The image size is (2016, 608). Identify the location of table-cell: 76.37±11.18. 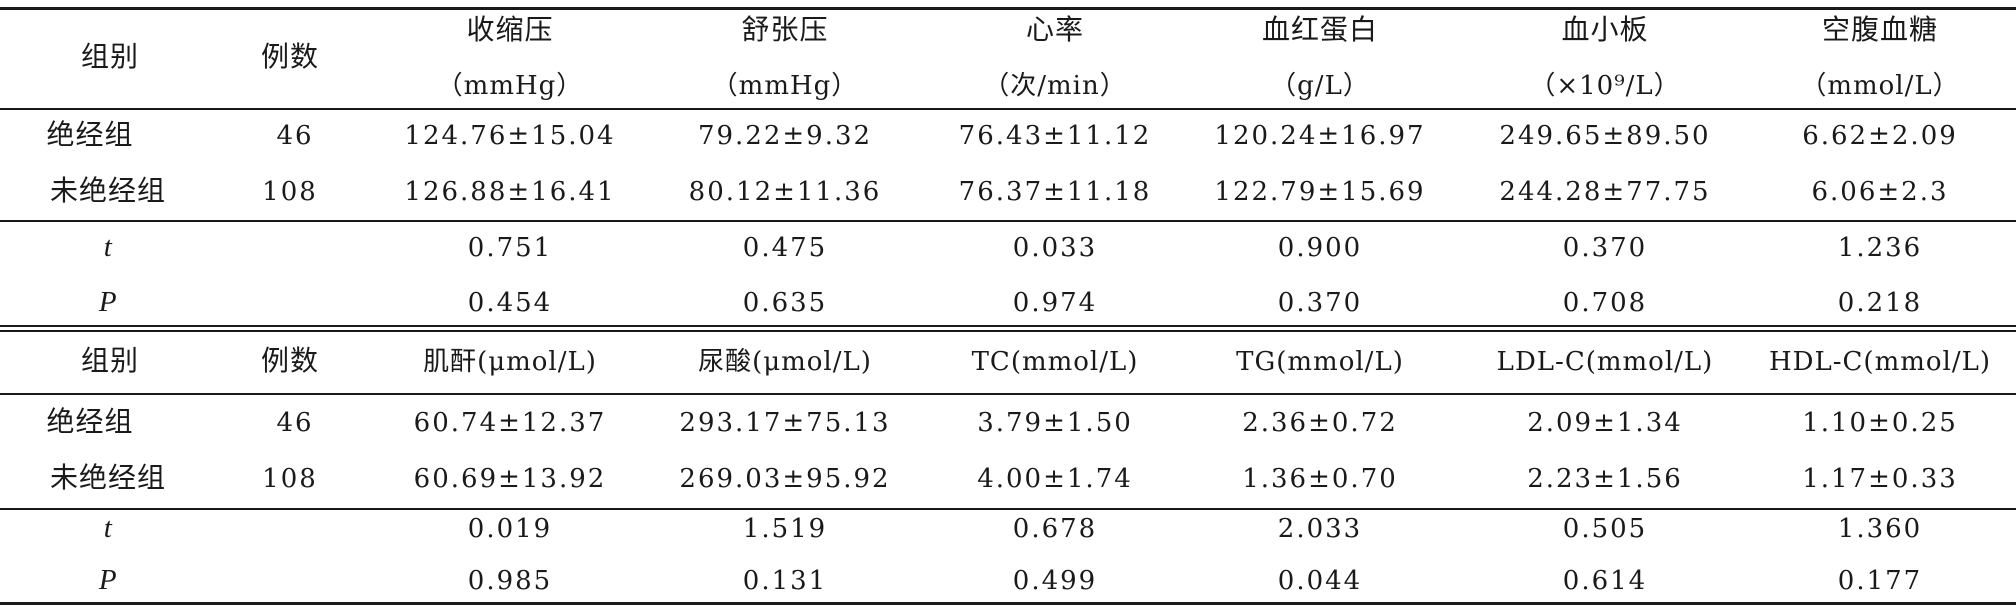
(1055, 192).